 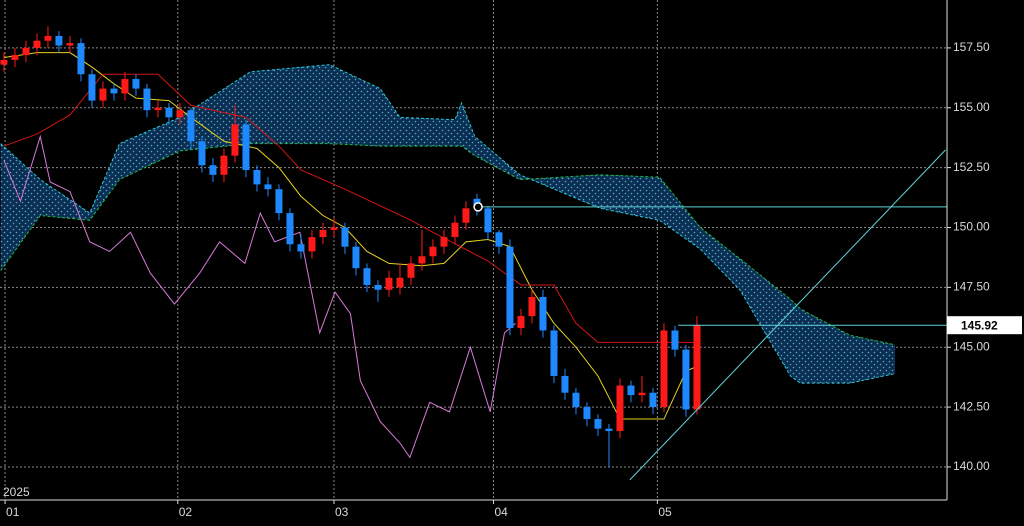 I want to click on x-tick-label: 02, so click(x=186, y=512).